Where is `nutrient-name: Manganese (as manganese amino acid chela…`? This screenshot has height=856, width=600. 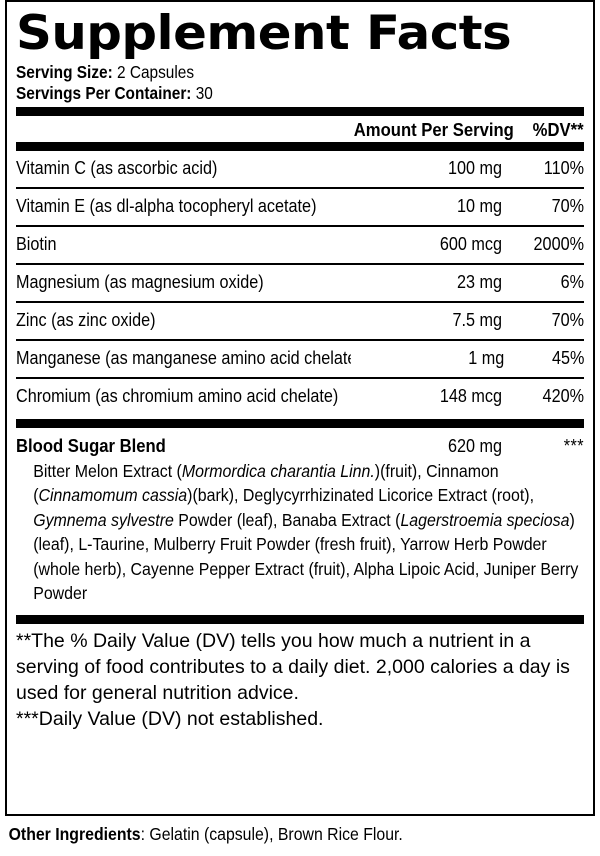 nutrient-name: Manganese (as manganese amino acid chela… is located at coordinates (184, 358).